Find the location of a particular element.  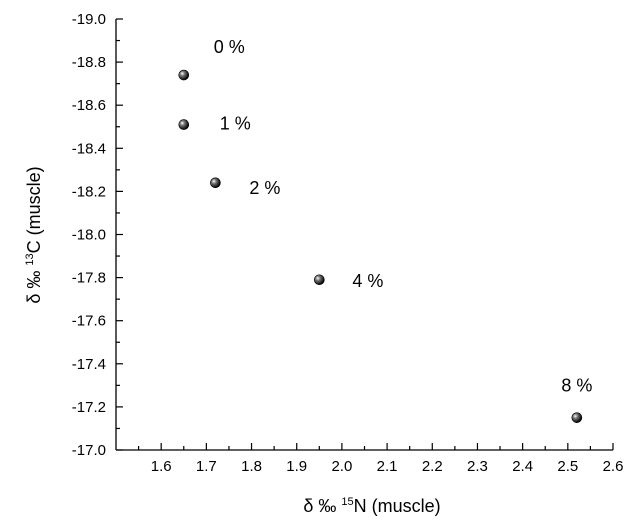

x-tick-label: 2.2 is located at coordinates (432, 466).